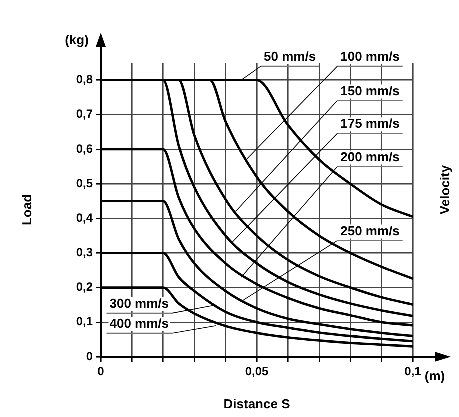 The image size is (459, 417). I want to click on y-tick-label: 0,5, so click(85, 183).